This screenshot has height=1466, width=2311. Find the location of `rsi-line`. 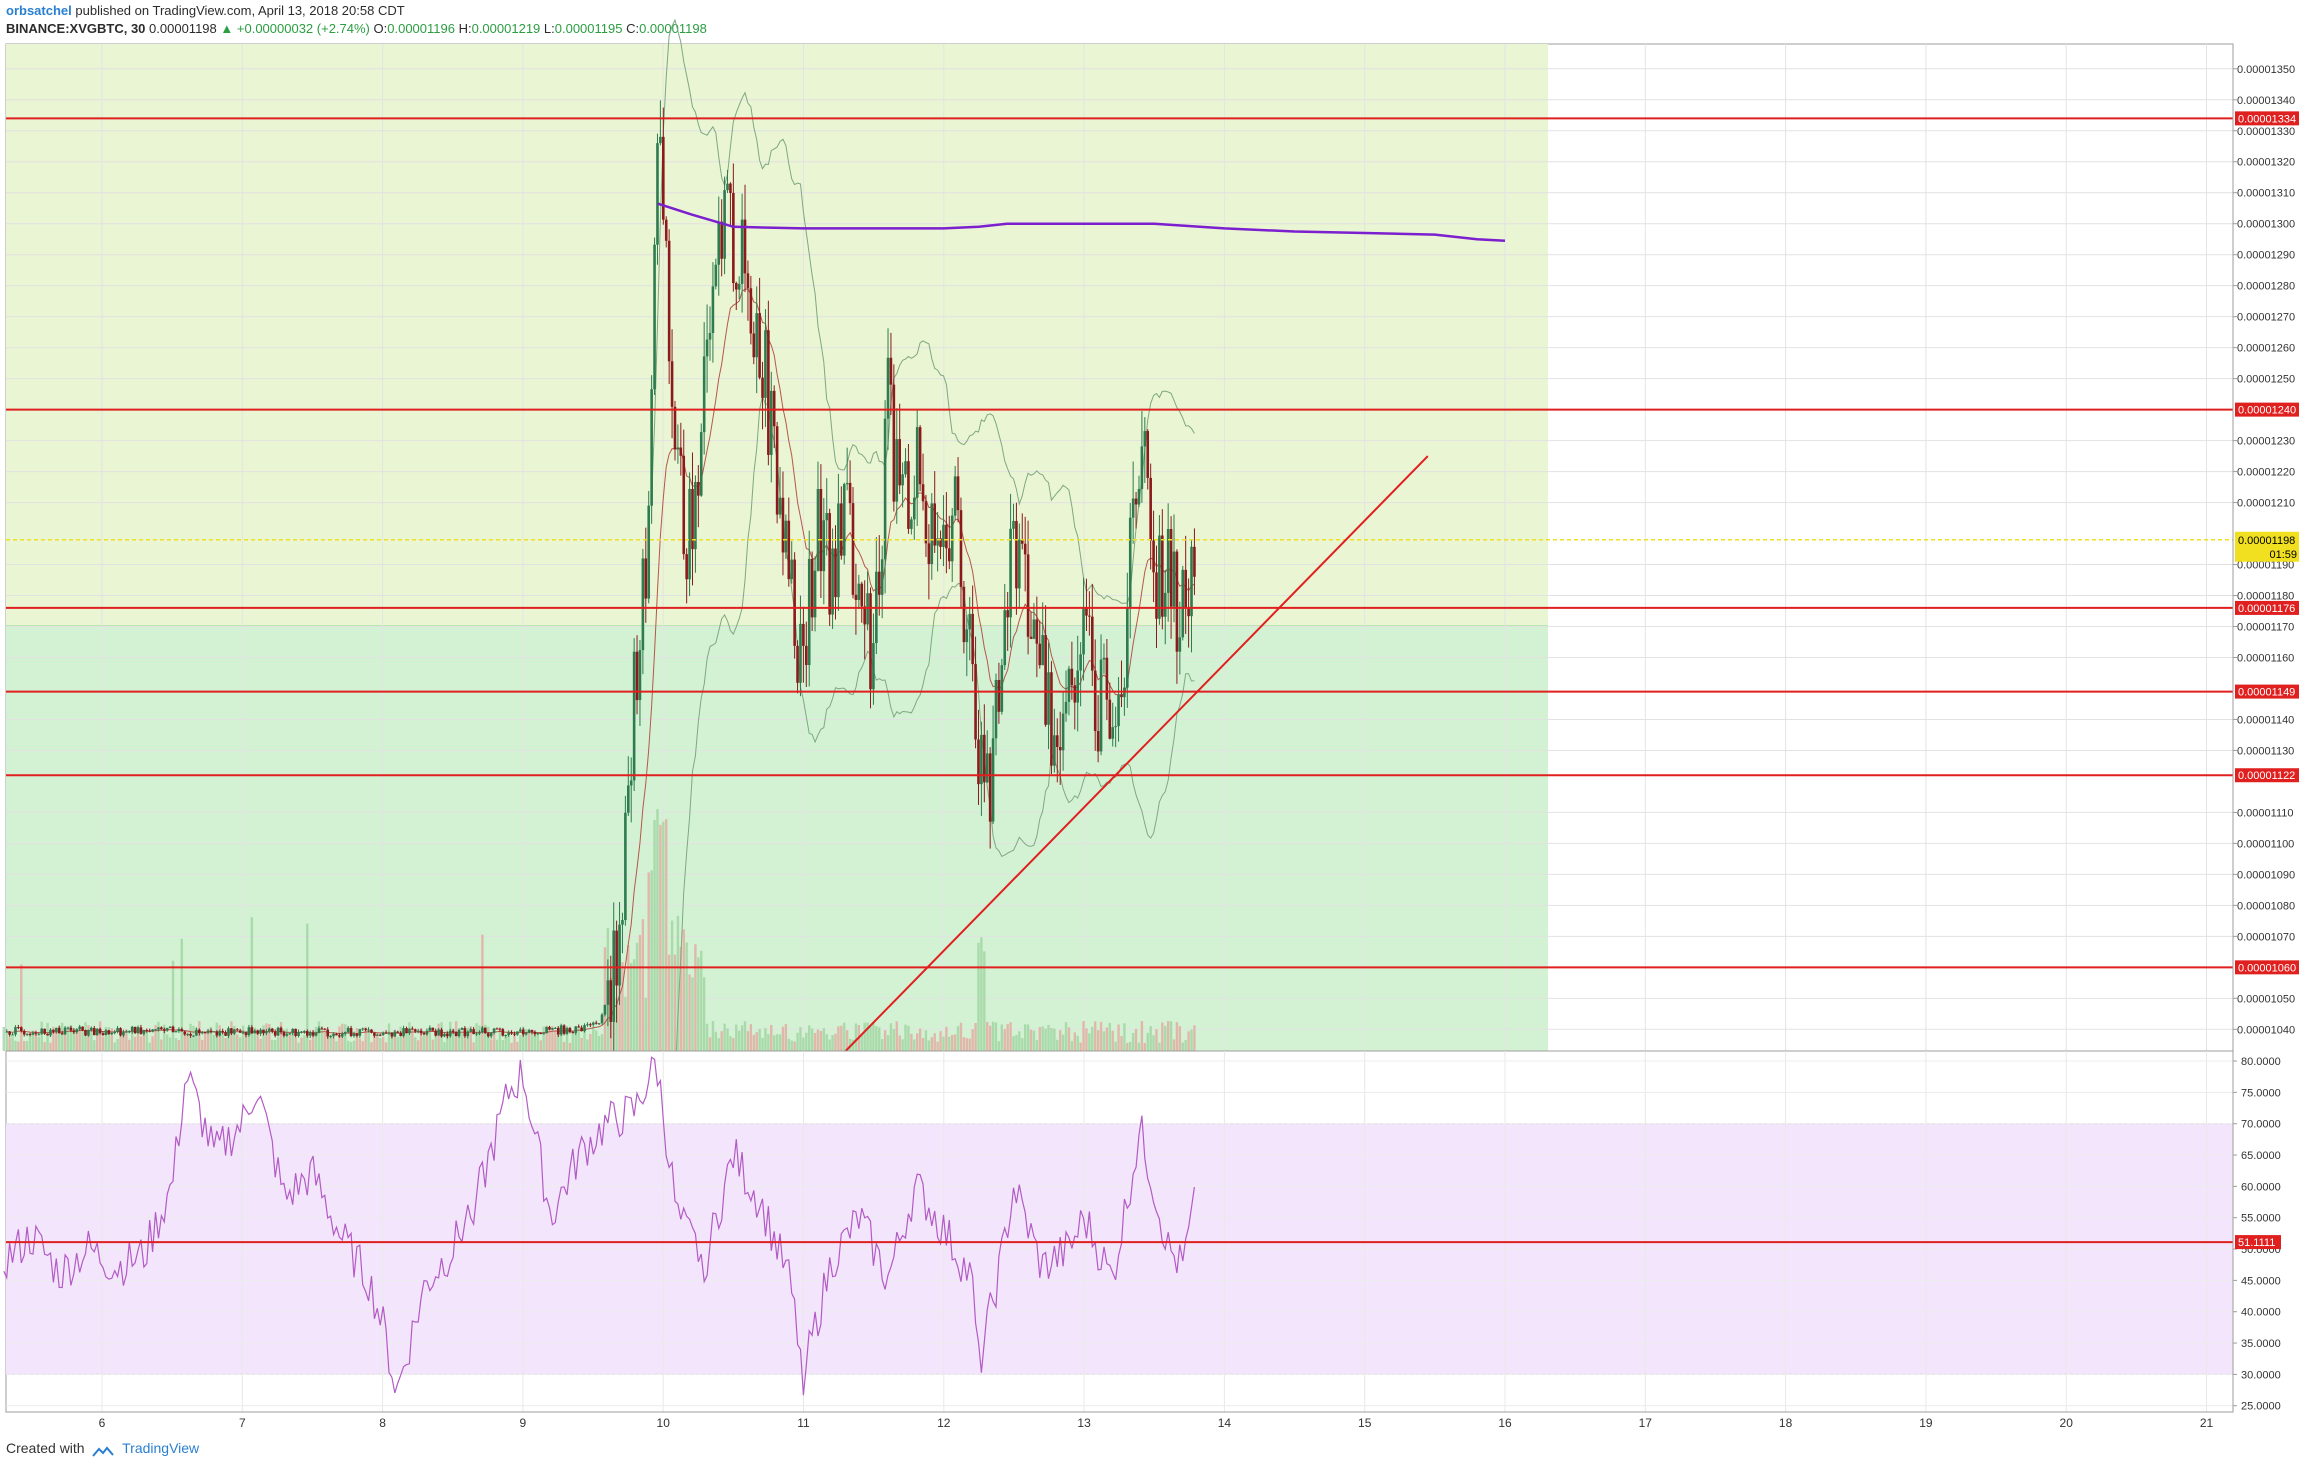

rsi-line is located at coordinates (599, 1226).